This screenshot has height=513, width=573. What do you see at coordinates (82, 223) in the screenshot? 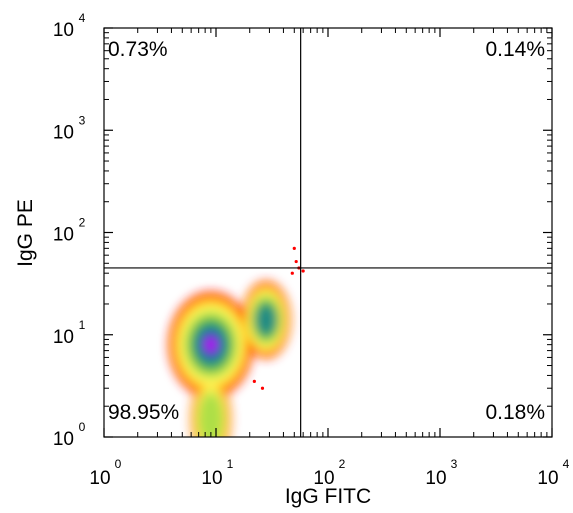
I see `y-tick-exponent: 2` at bounding box center [82, 223].